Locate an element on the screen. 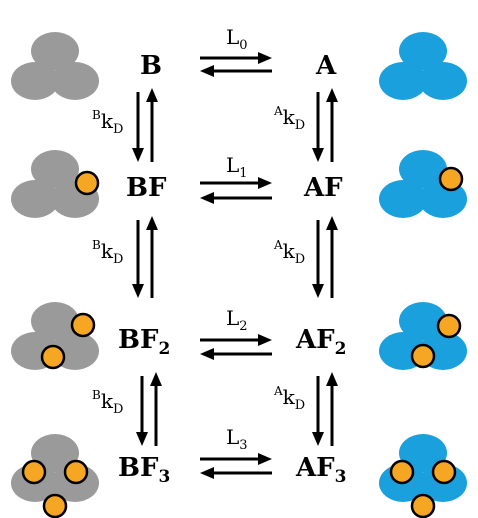  state-label-AF: AF is located at coordinates (323, 188).